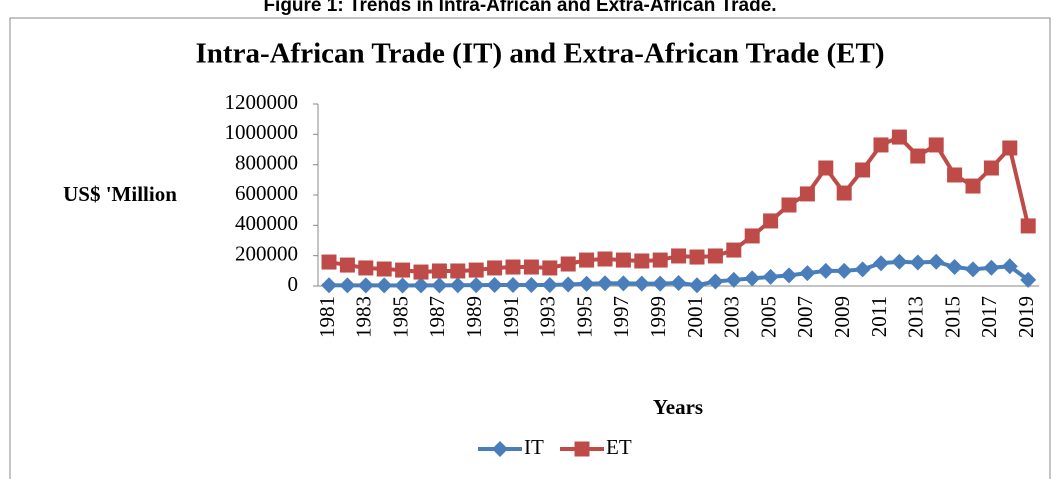  Describe the element at coordinates (364, 317) in the screenshot. I see `x-tick-label: 1983` at that location.